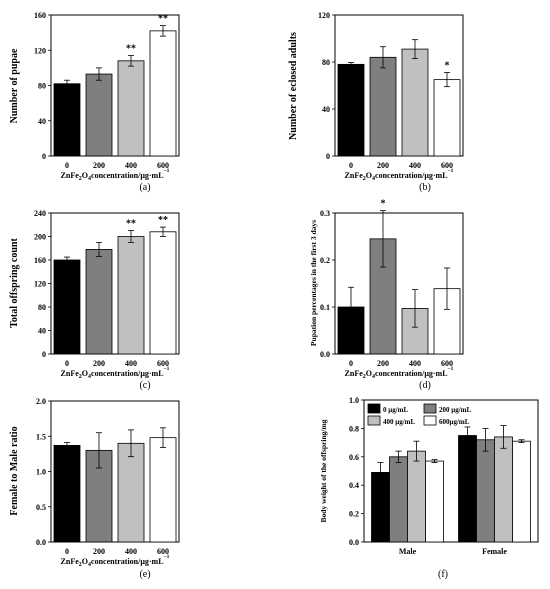 Image resolution: width=550 pixels, height=589 pixels. What do you see at coordinates (80, 179) in the screenshot?
I see `x-axis-label-part: 2` at bounding box center [80, 179].